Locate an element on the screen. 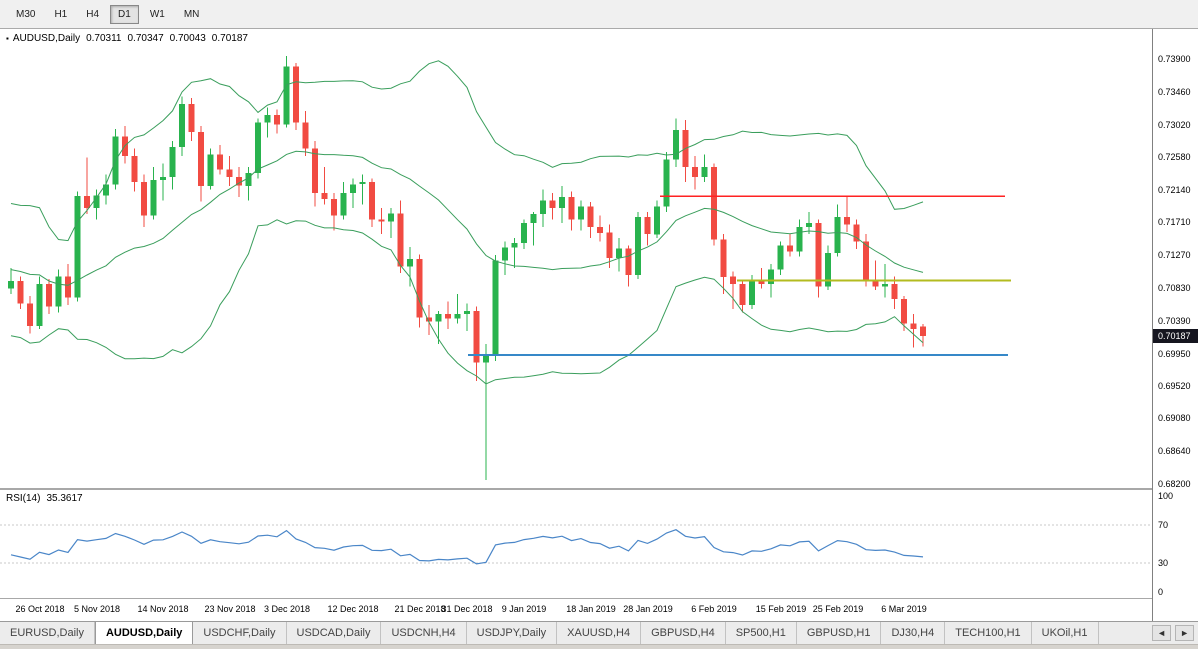  time-axis-label: 6 Mar 2019 is located at coordinates (904, 609).